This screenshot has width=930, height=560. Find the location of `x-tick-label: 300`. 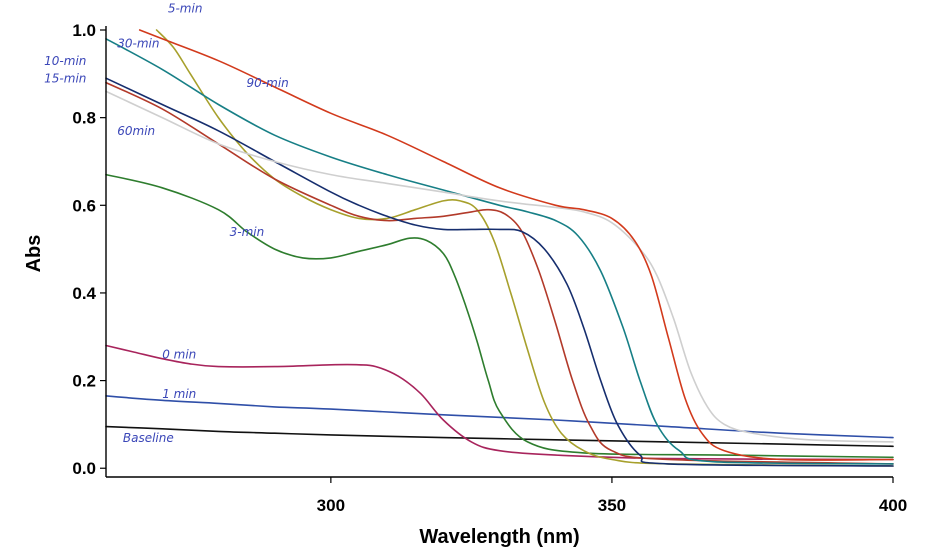

x-tick-label: 300 is located at coordinates (331, 505).